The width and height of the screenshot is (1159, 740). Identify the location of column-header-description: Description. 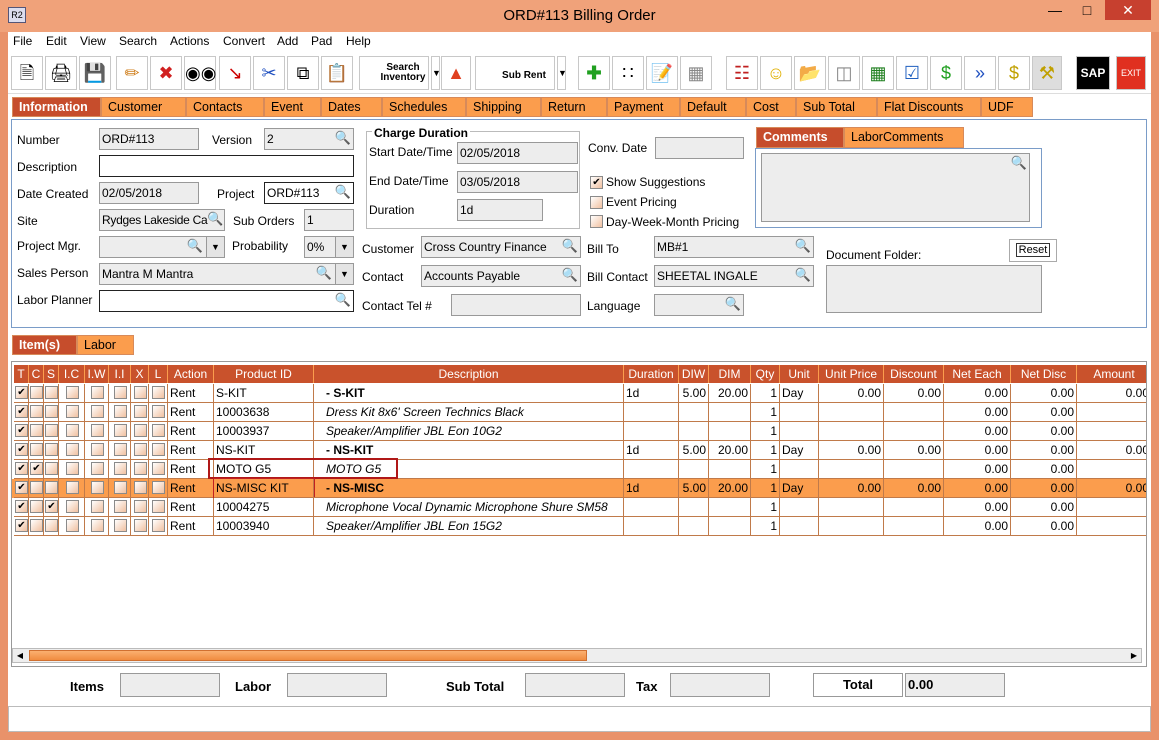
(469, 374).